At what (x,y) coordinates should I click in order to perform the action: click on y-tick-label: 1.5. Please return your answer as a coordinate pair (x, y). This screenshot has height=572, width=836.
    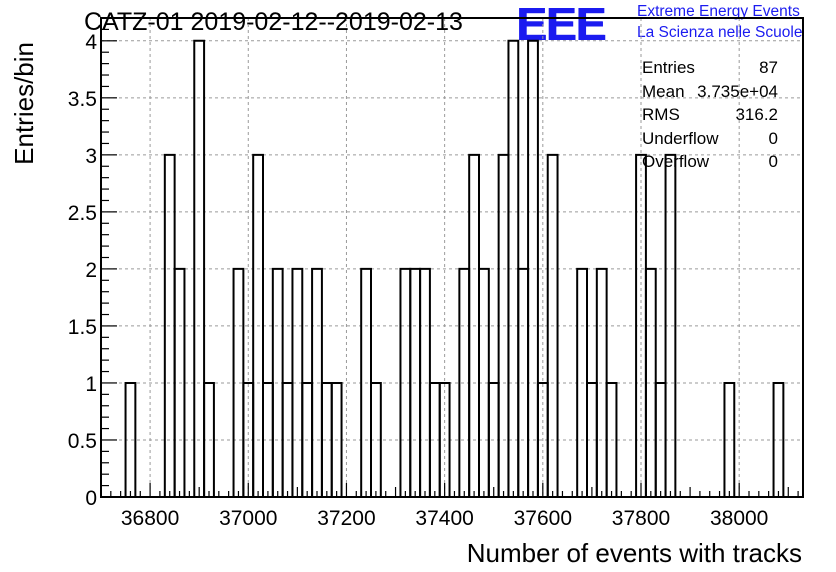
    Looking at the image, I should click on (82, 327).